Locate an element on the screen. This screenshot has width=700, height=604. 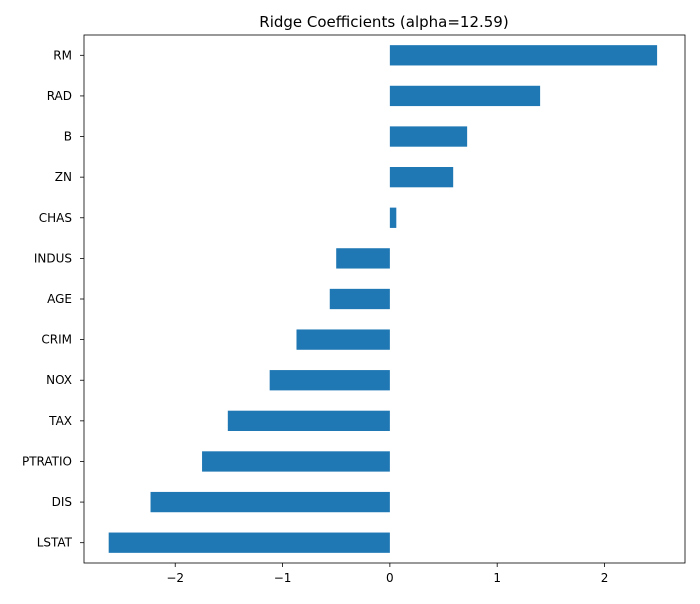
bar-b is located at coordinates (428, 136).